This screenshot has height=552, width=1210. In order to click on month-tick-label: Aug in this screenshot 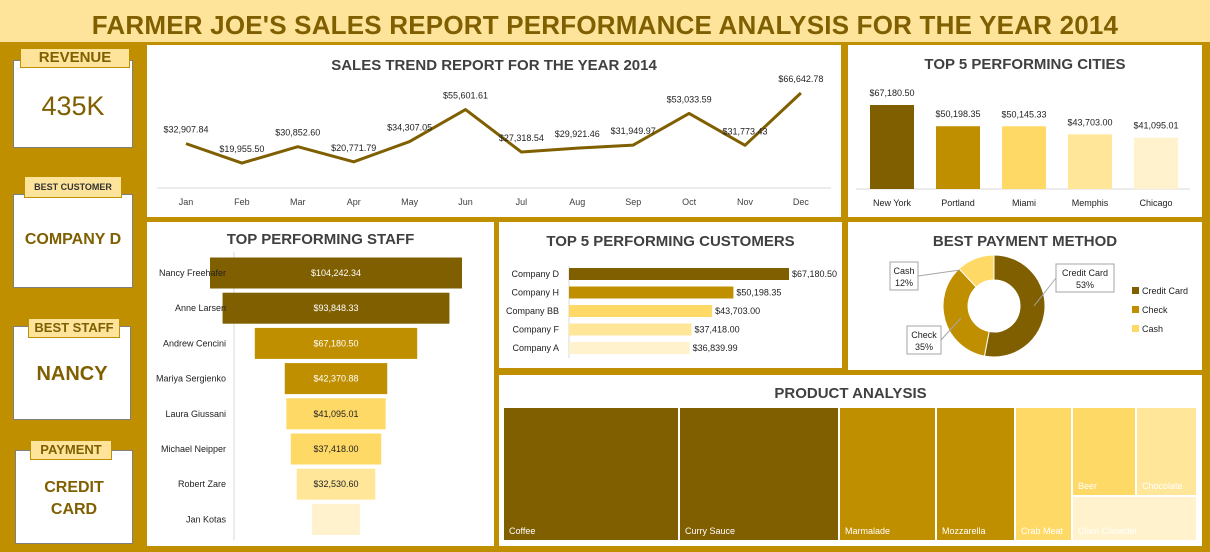, I will do `click(577, 202)`.